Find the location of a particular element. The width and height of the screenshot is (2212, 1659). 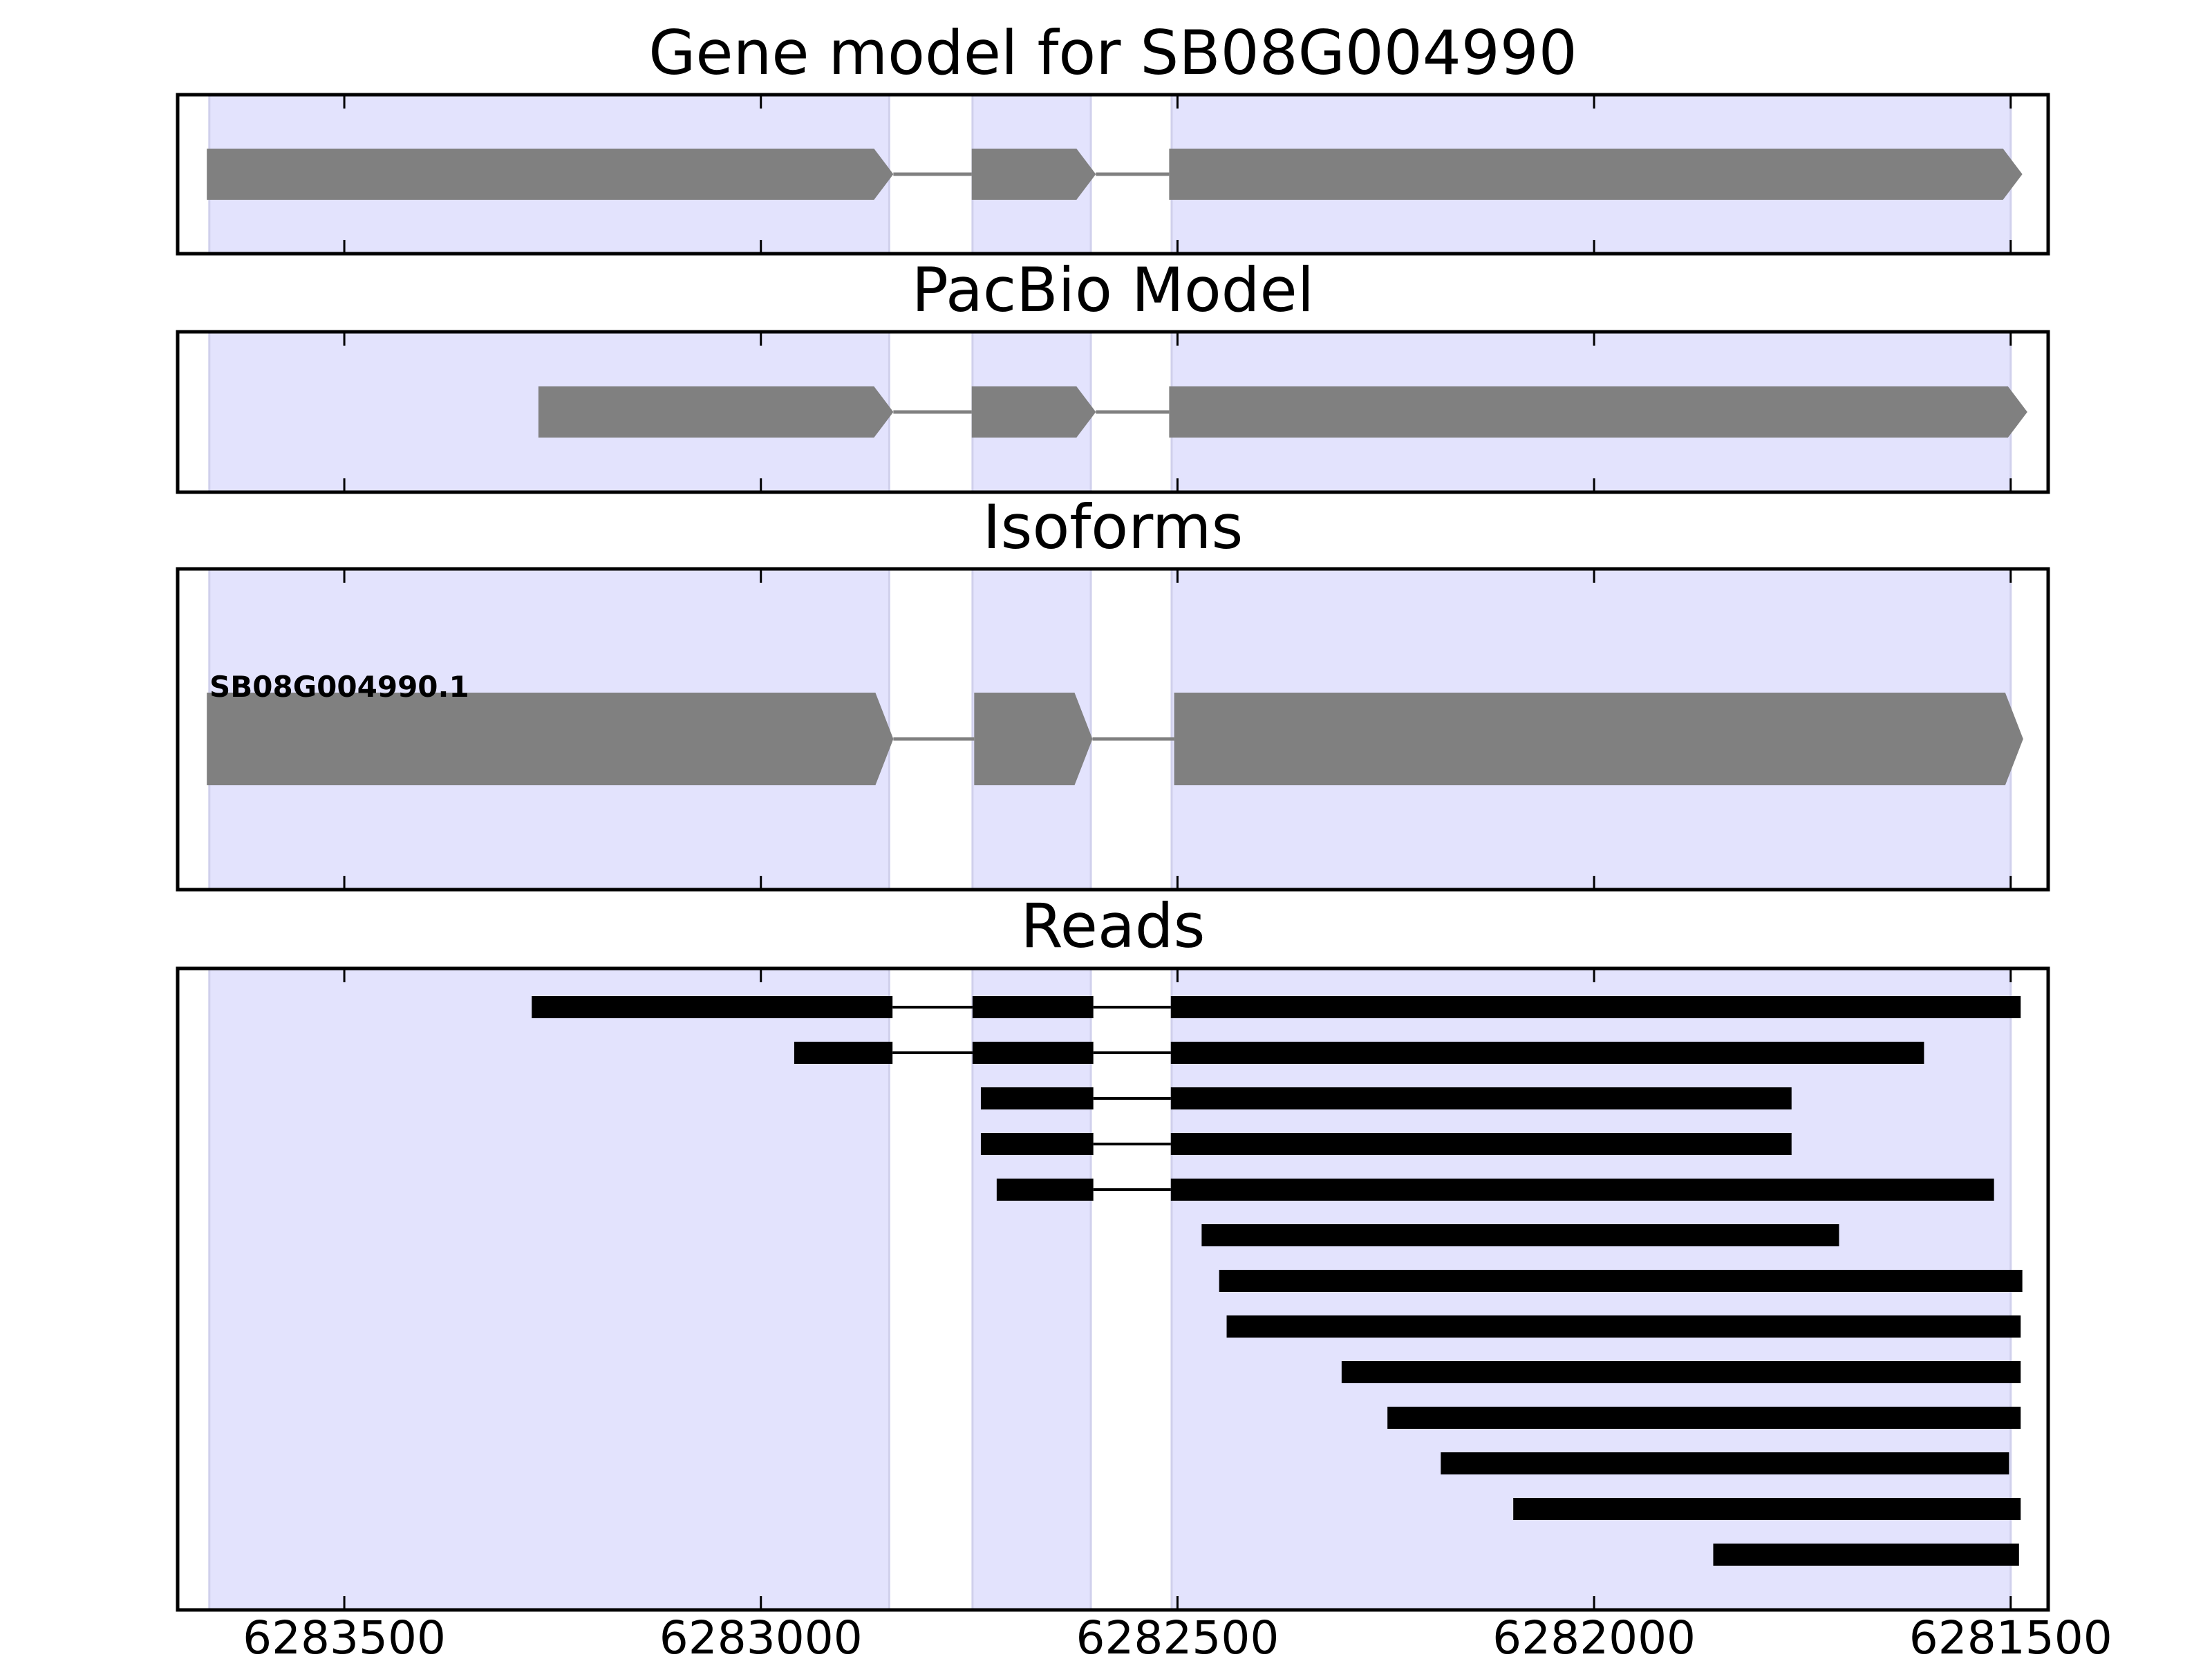

gene-model-panel: Gene model for SB08G004990 is located at coordinates (1113, 136).